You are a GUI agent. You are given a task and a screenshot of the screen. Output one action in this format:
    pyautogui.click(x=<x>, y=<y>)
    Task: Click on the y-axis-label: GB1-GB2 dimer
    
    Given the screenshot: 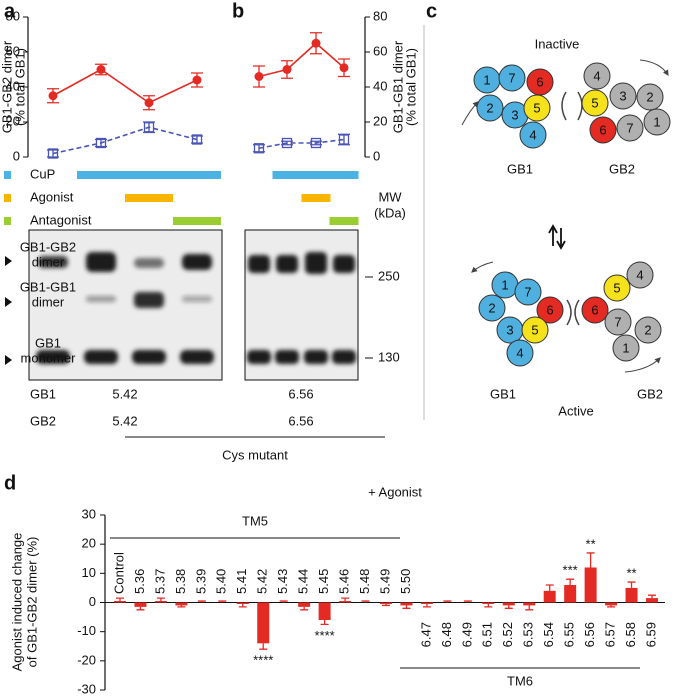 What is the action you would take?
    pyautogui.click(x=7, y=86)
    